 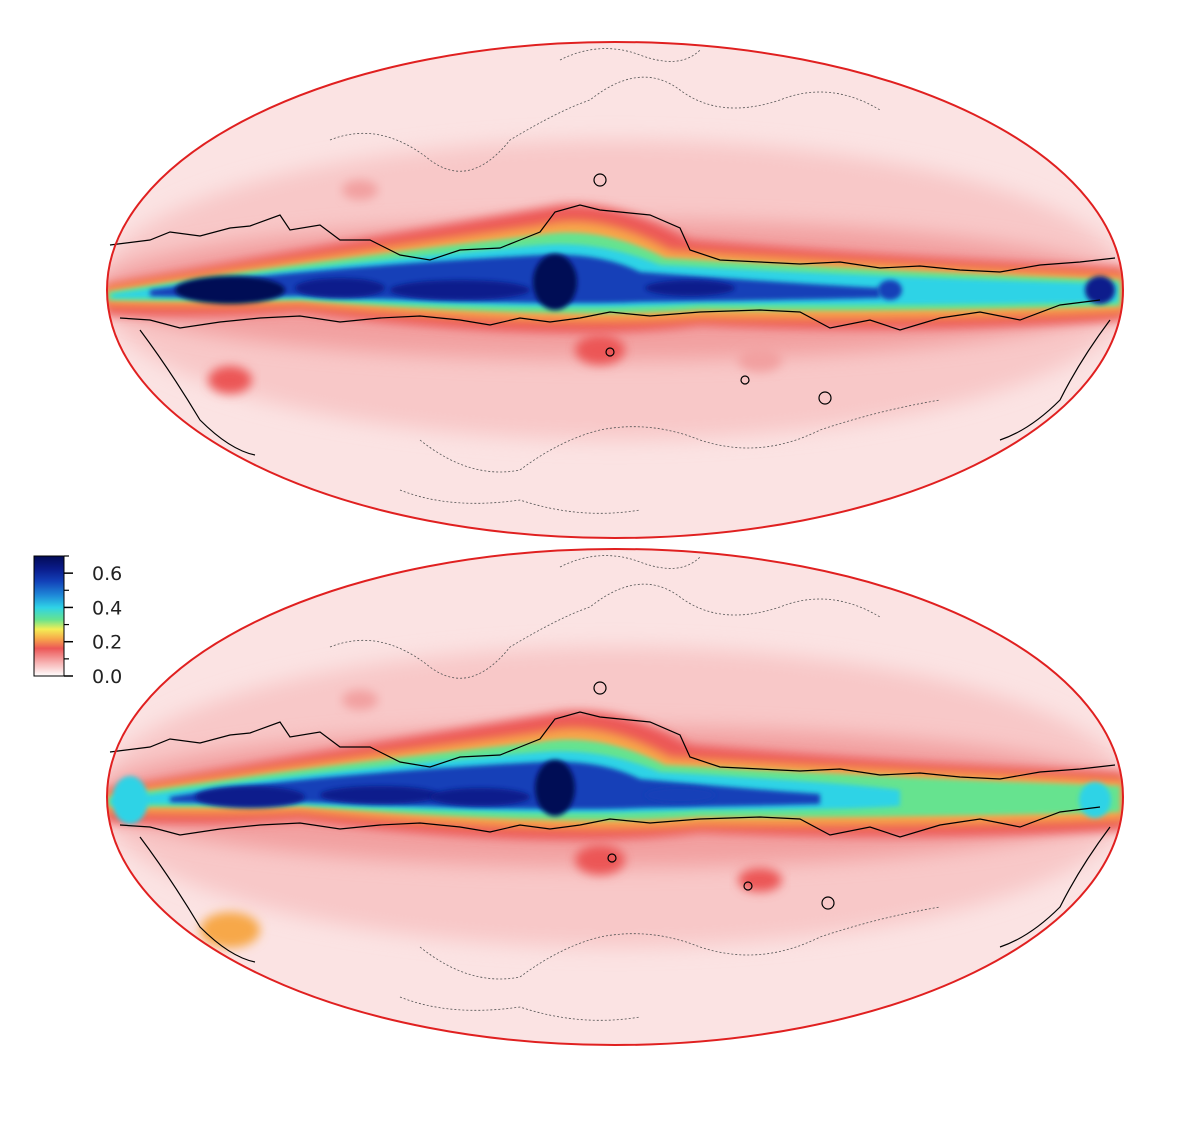 I want to click on colorbar-tick-label: 0.0, so click(x=107, y=677).